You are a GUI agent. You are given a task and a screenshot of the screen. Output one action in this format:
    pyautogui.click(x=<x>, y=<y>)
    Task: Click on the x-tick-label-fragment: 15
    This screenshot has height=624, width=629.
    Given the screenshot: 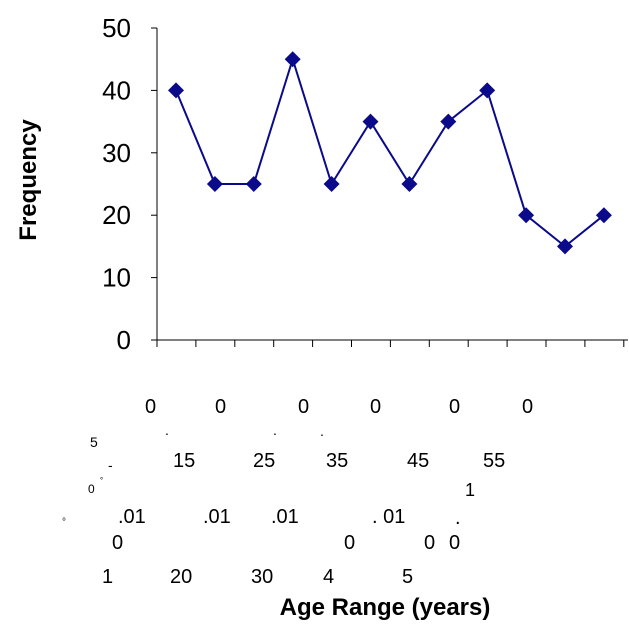 What is the action you would take?
    pyautogui.click(x=184, y=461)
    